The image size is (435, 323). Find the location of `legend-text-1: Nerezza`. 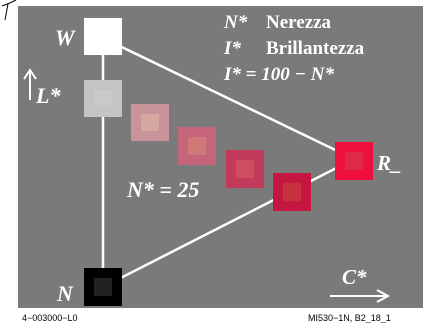

legend-text-1: Nerezza is located at coordinates (299, 22).